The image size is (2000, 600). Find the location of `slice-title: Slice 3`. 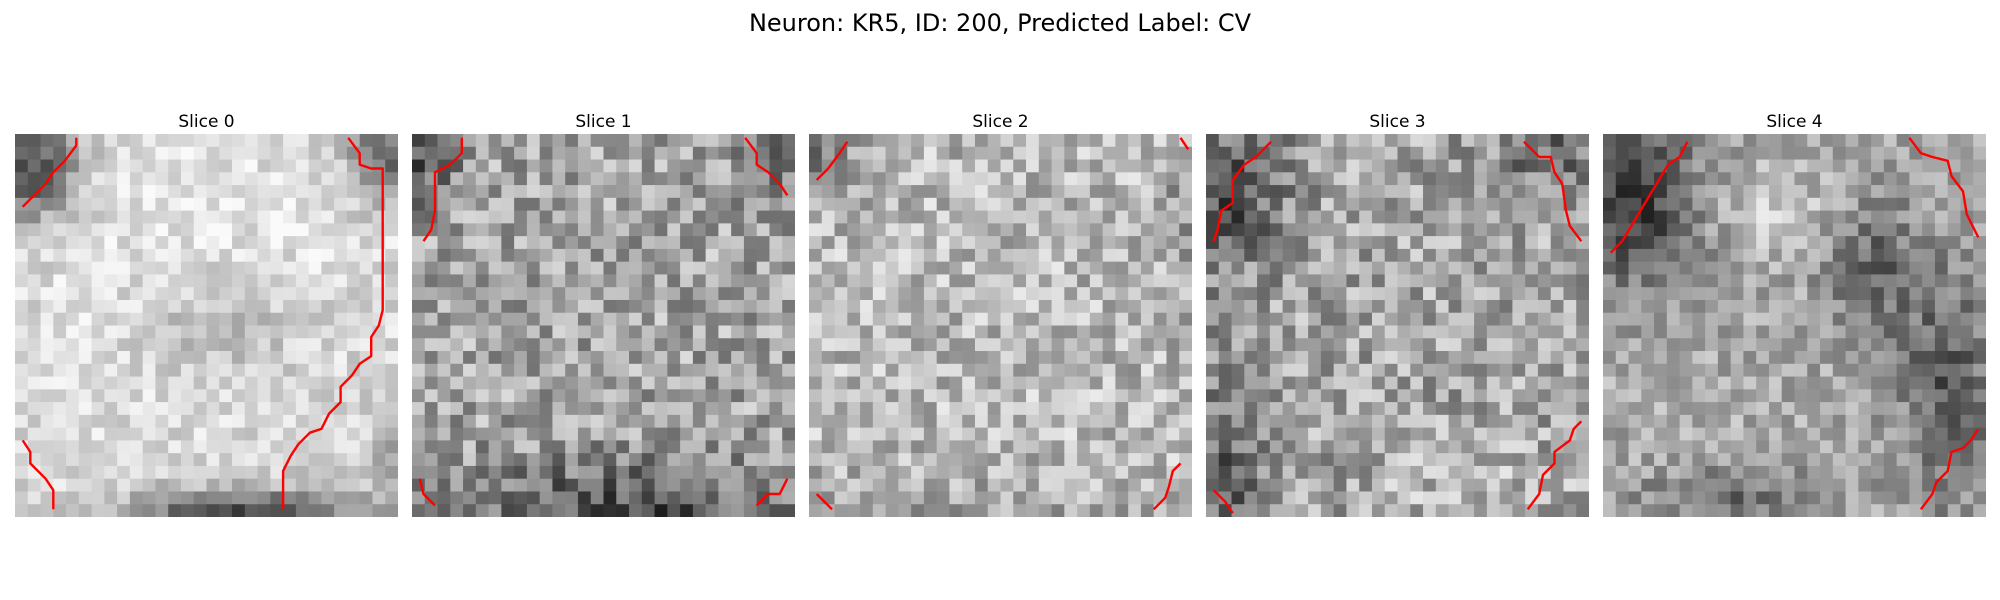

slice-title: Slice 3 is located at coordinates (1397, 122).